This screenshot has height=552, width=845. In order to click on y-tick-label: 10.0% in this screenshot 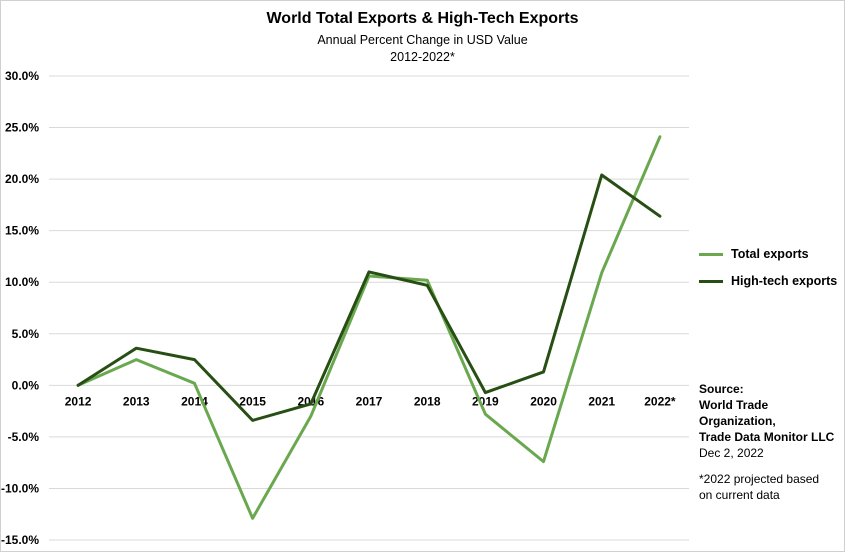, I will do `click(22, 282)`.